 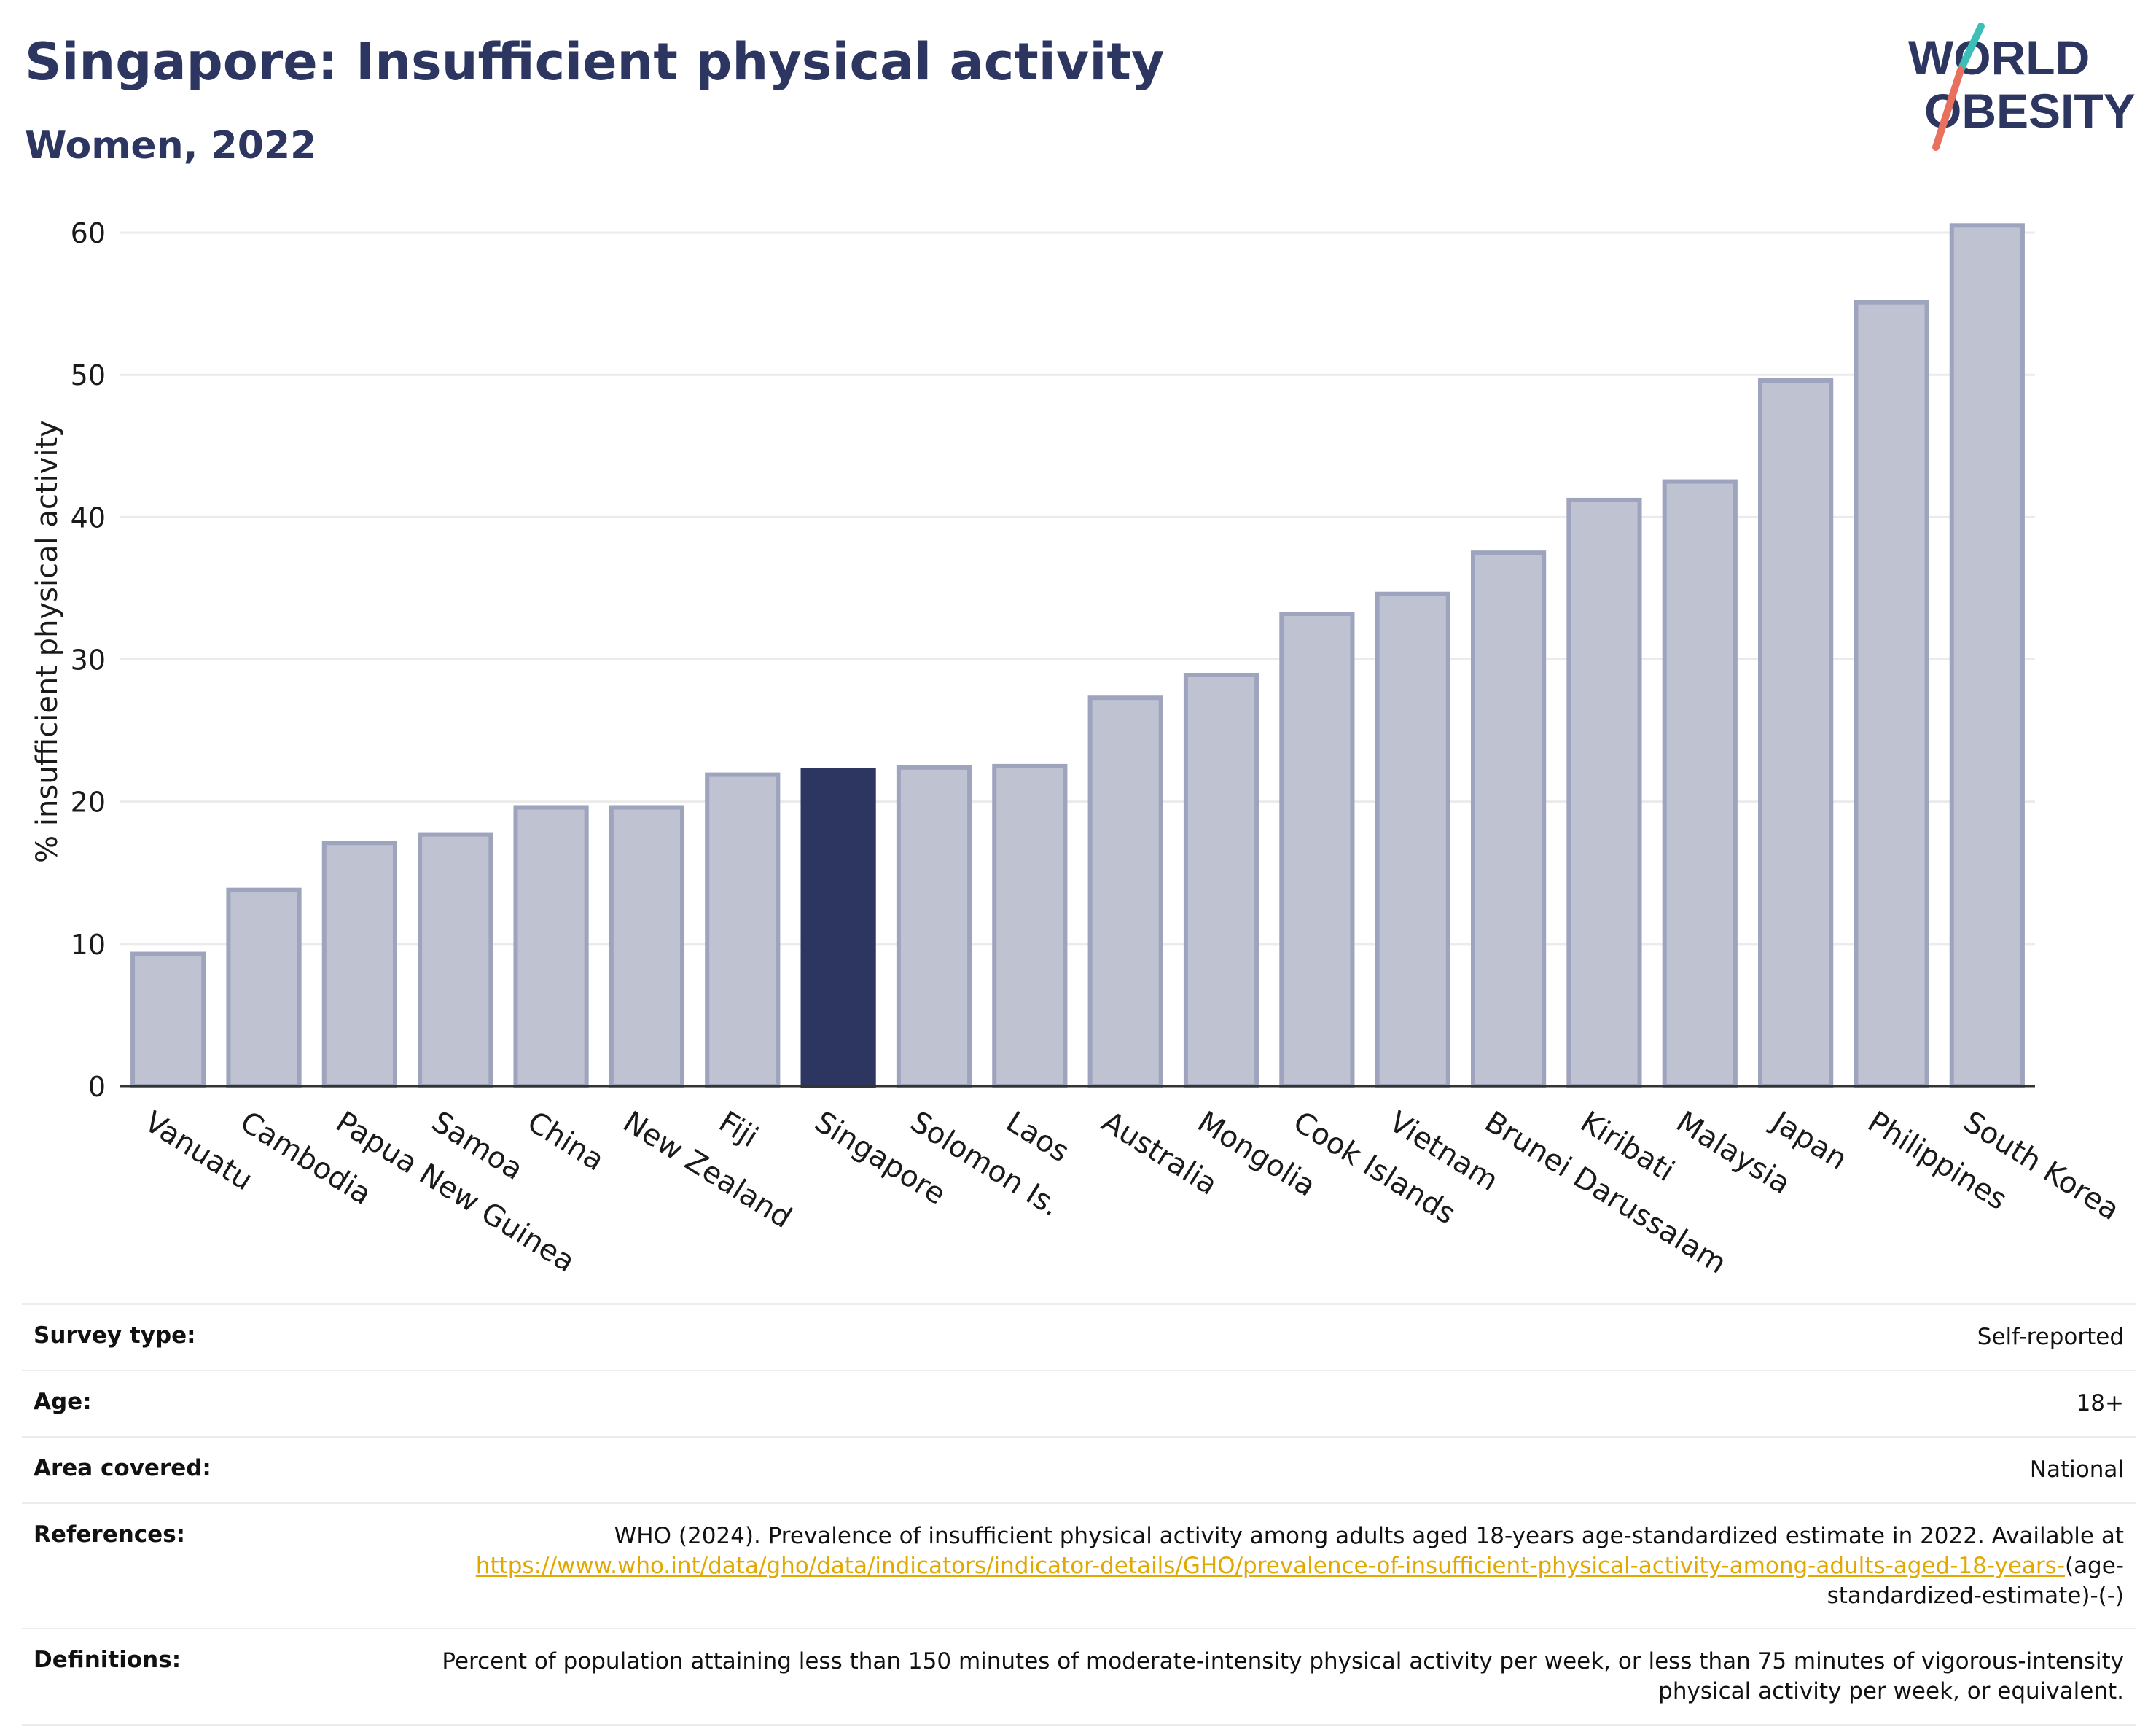 What do you see at coordinates (359, 965) in the screenshot?
I see `bar-papua-new-guinea` at bounding box center [359, 965].